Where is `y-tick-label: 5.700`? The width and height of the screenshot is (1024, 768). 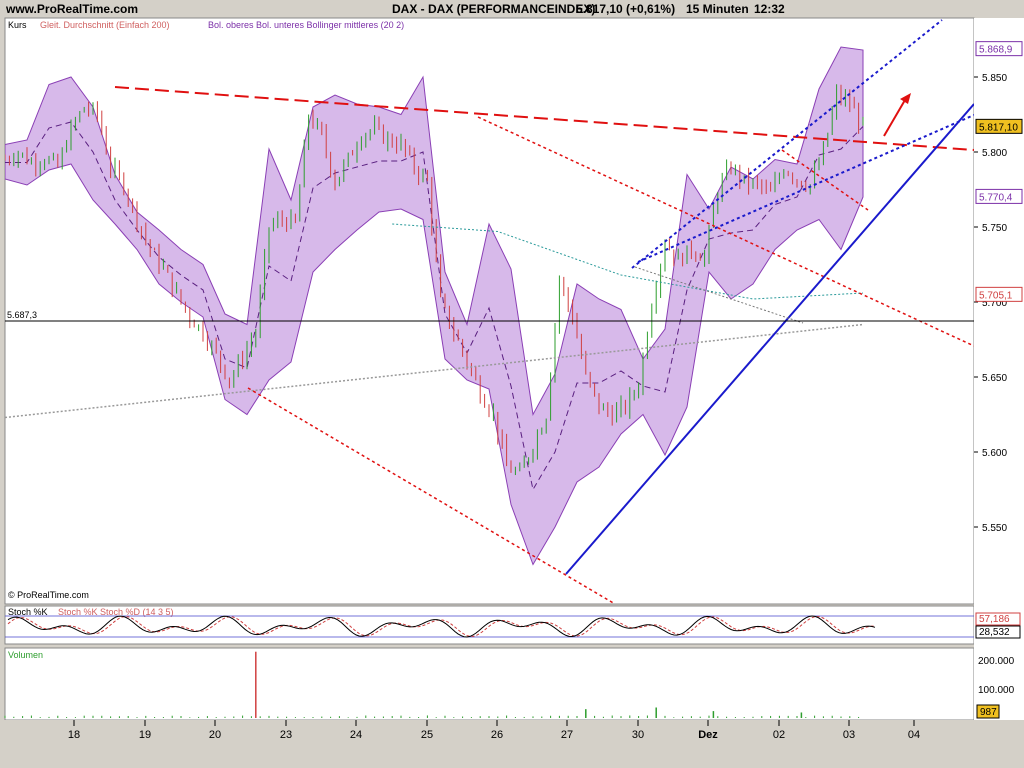
y-tick-label: 5.700 is located at coordinates (994, 303).